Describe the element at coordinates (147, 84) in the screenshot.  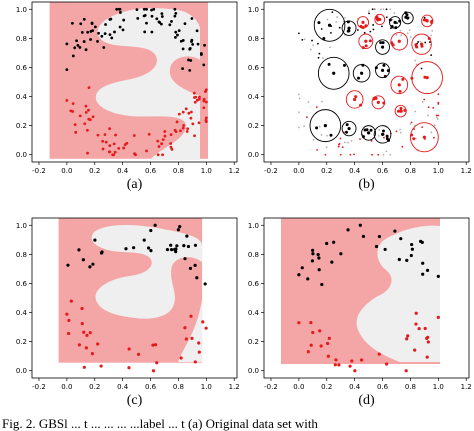
I see `region-class1` at that location.